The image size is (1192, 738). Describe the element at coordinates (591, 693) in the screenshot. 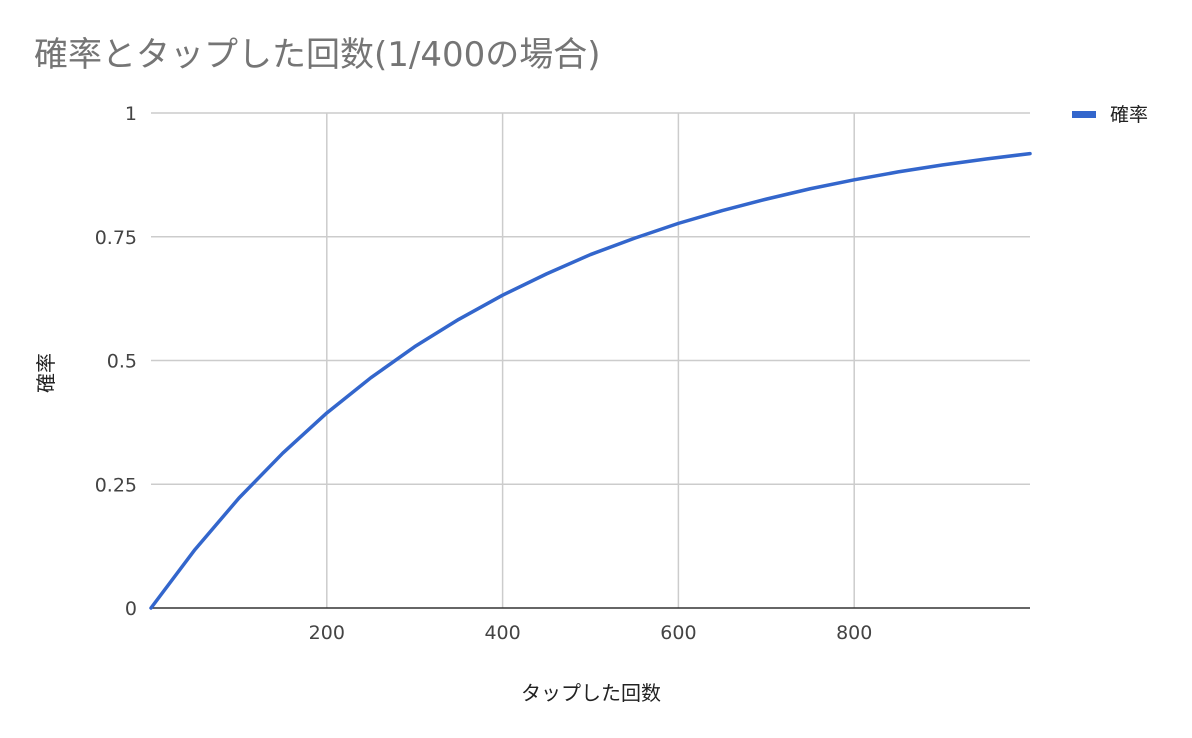

I see `x-axis-label: タップした回数` at that location.